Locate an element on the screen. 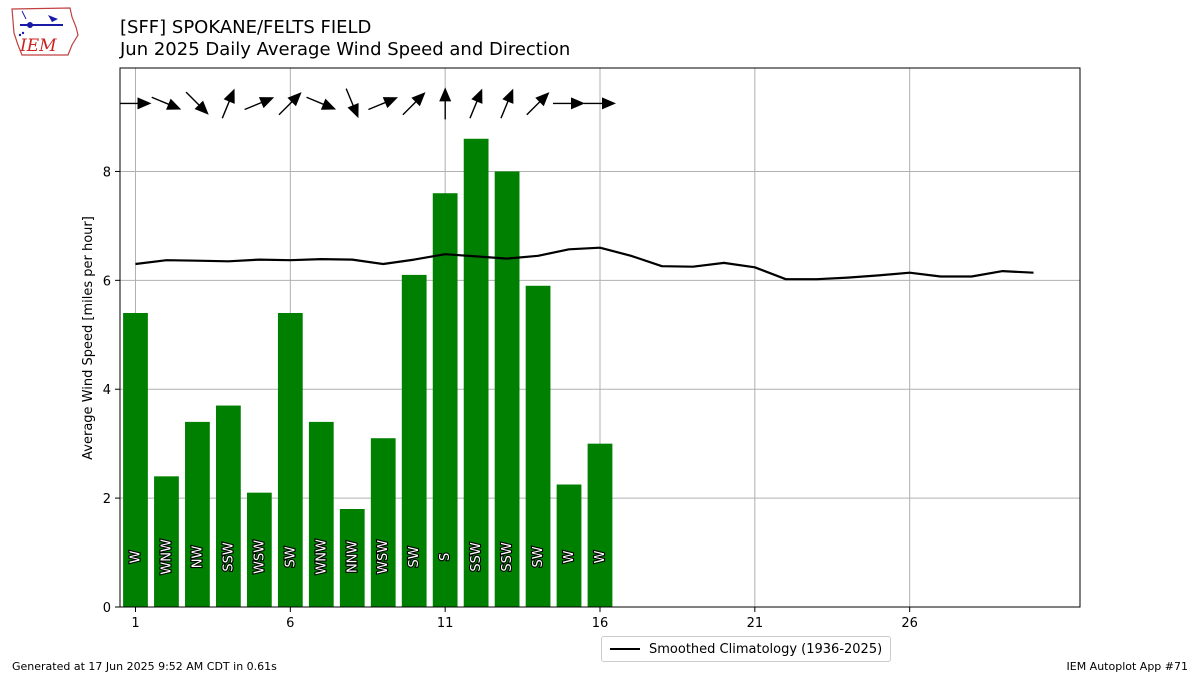  wind-direction-label: NNW is located at coordinates (352, 557).